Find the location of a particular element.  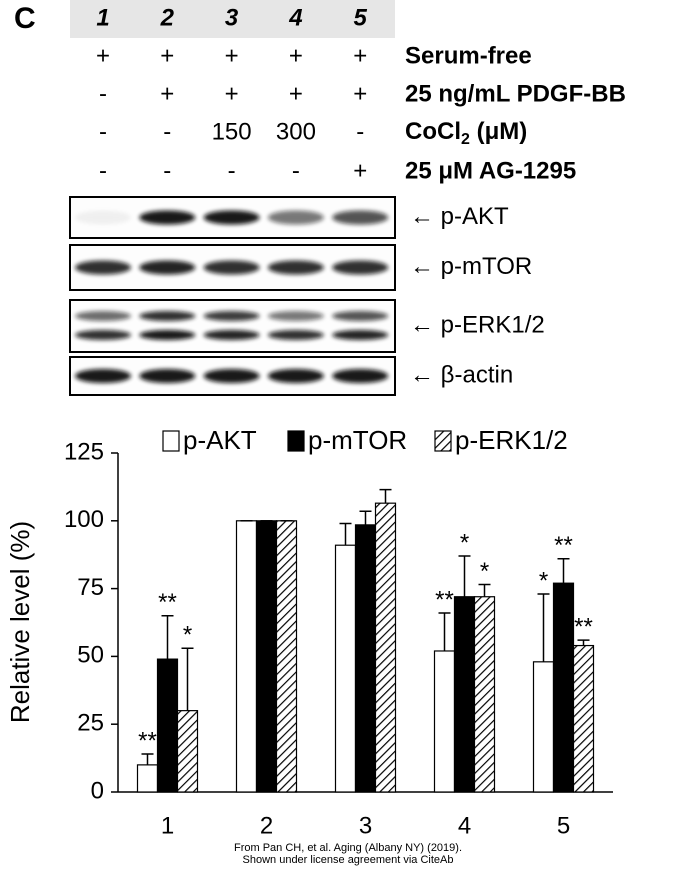

x-tick-label: 1 is located at coordinates (167, 825).